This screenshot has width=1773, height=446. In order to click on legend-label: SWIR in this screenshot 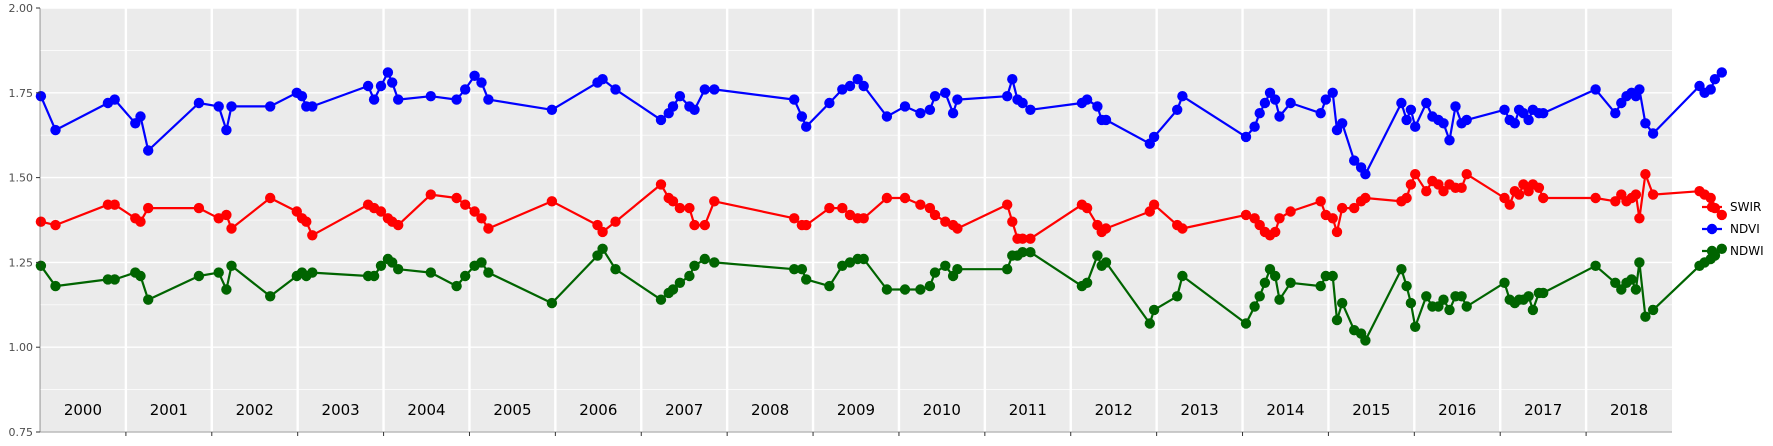, I will do `click(1745, 207)`.